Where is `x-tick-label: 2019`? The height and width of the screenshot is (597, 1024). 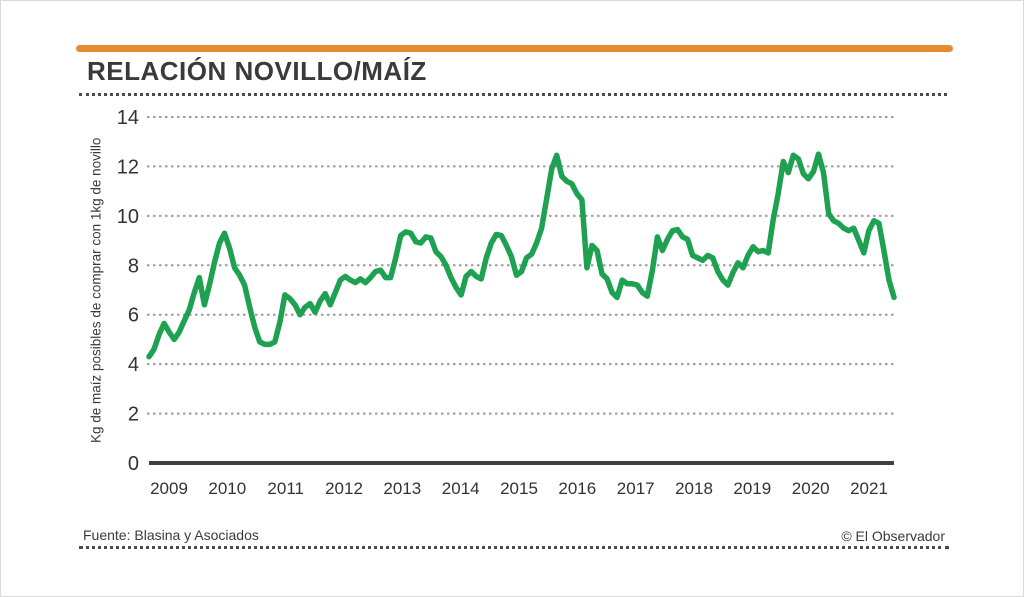 x-tick-label: 2019 is located at coordinates (752, 488).